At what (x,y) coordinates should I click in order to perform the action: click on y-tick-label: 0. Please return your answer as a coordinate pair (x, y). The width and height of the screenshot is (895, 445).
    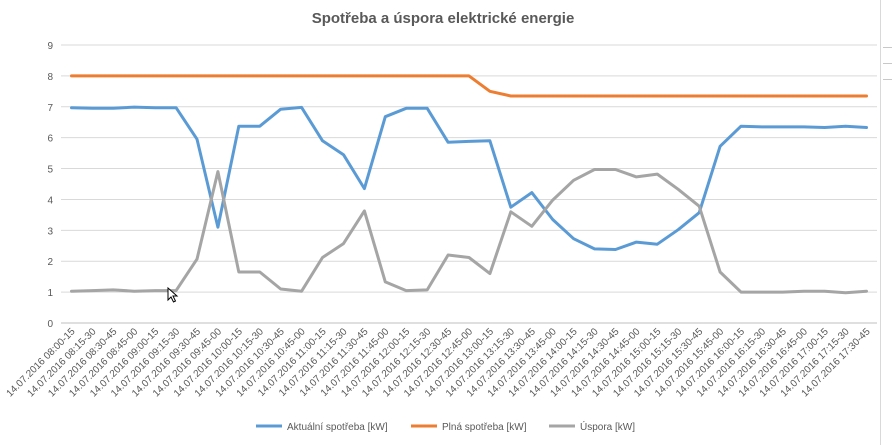
    Looking at the image, I should click on (50, 324).